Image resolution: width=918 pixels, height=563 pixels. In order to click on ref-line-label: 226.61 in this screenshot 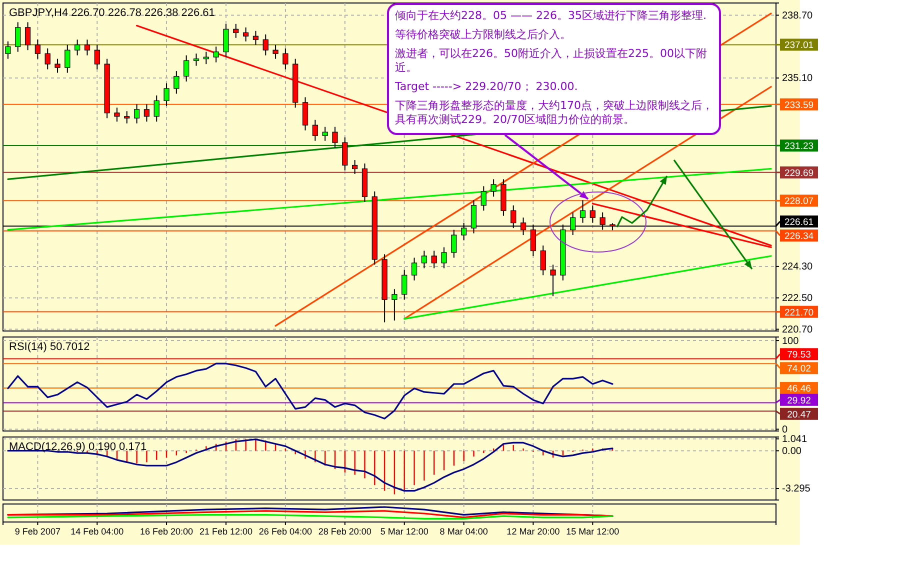, I will do `click(799, 222)`.